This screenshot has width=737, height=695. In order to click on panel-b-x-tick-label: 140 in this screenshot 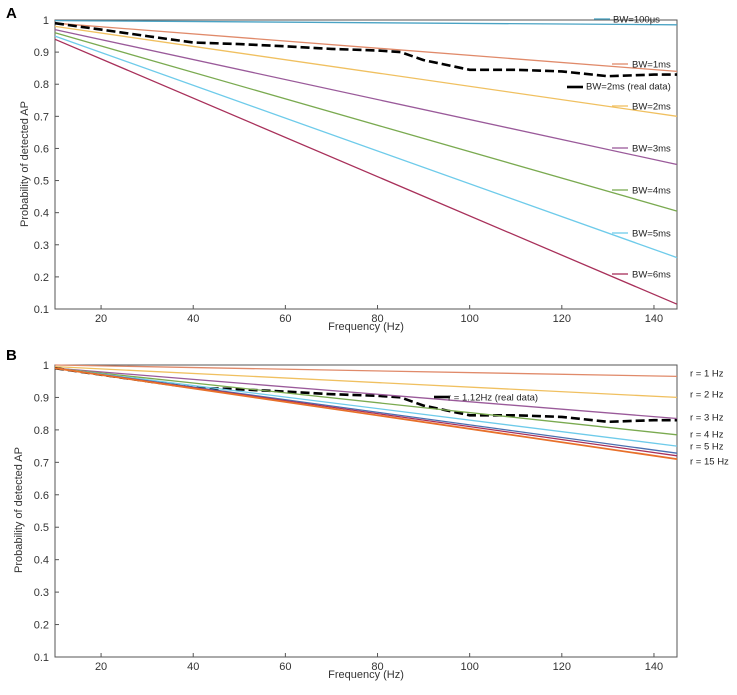, I will do `click(654, 667)`.